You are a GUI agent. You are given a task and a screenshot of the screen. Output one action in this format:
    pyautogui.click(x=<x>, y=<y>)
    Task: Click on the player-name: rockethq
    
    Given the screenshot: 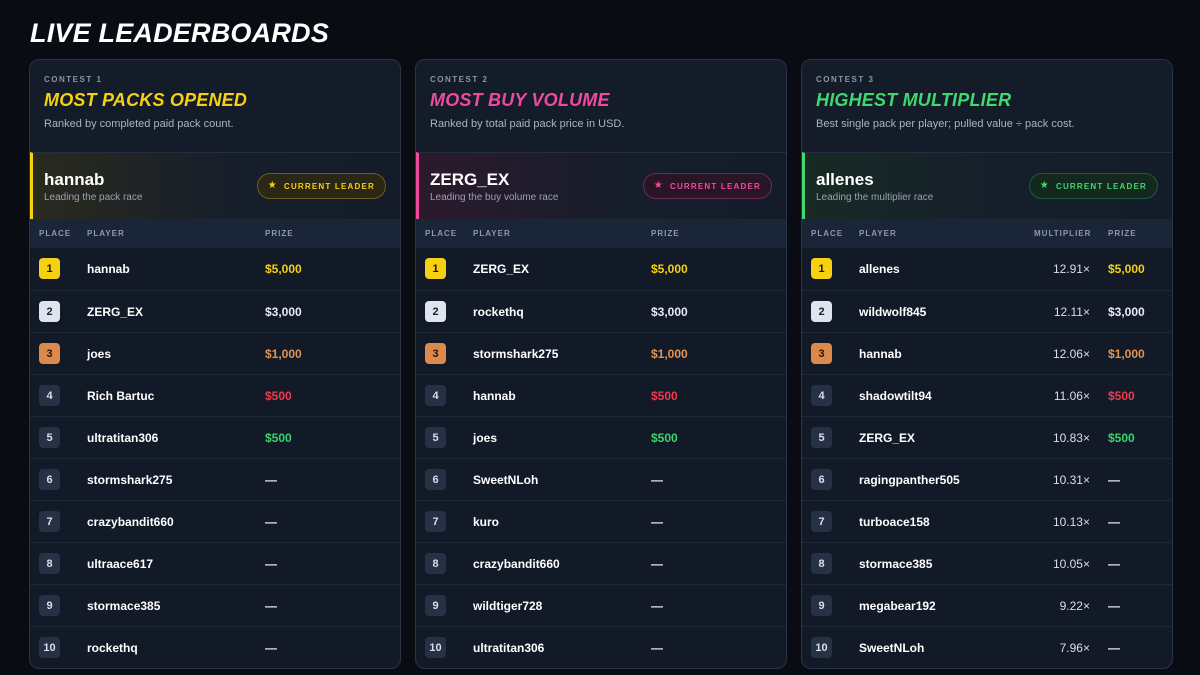 What is the action you would take?
    pyautogui.click(x=498, y=312)
    